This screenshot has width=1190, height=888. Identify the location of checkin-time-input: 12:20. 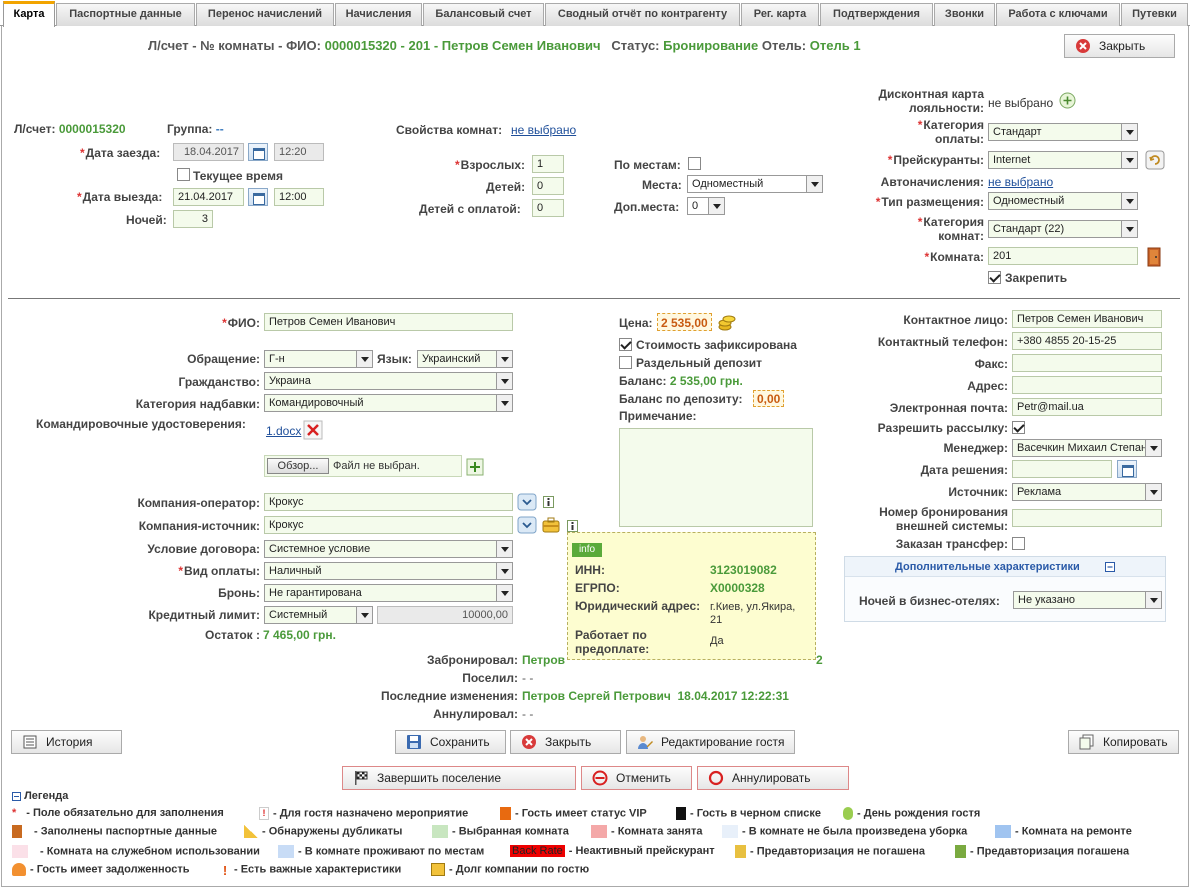
(299, 152).